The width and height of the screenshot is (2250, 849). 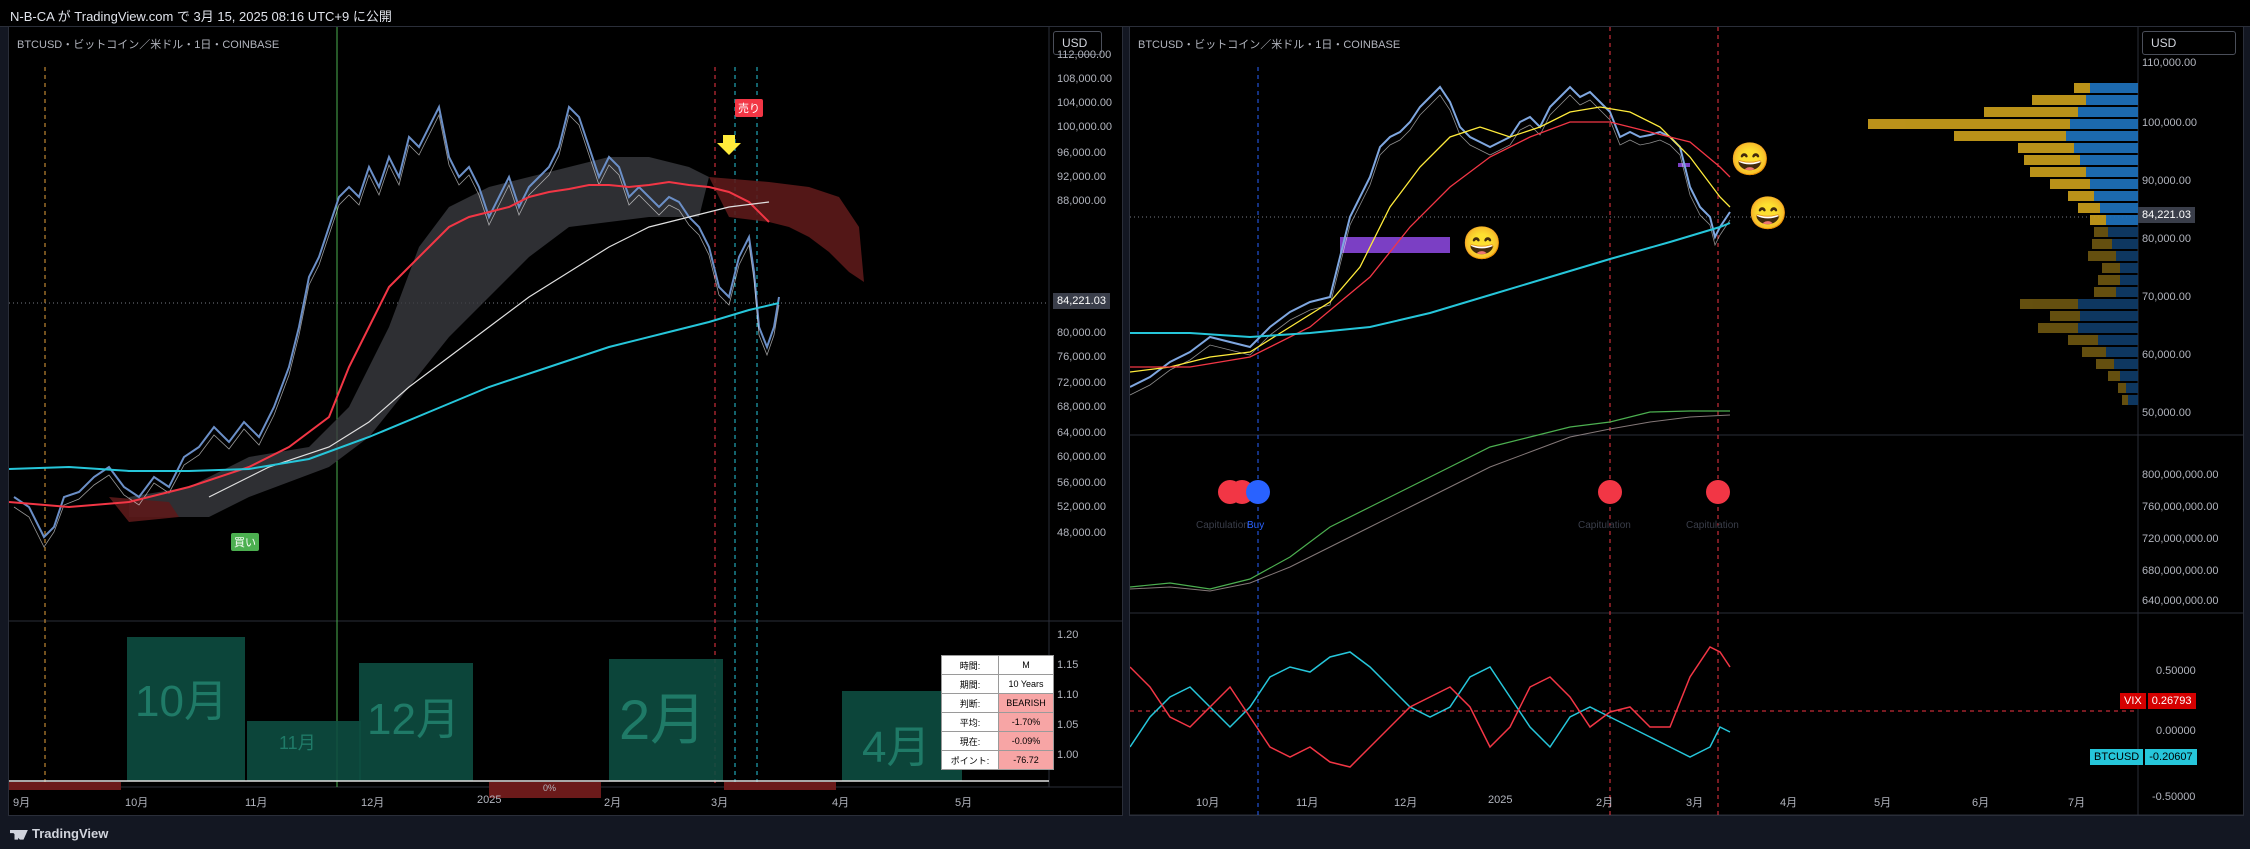 I want to click on month-box-label: 2月, so click(x=663, y=719).